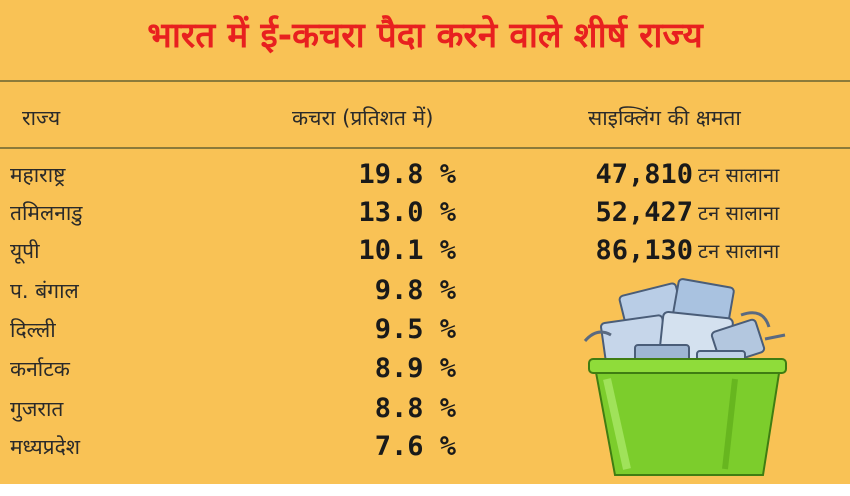 The width and height of the screenshot is (850, 496). What do you see at coordinates (407, 212) in the screenshot?
I see `waste-percent: 13.0 %` at bounding box center [407, 212].